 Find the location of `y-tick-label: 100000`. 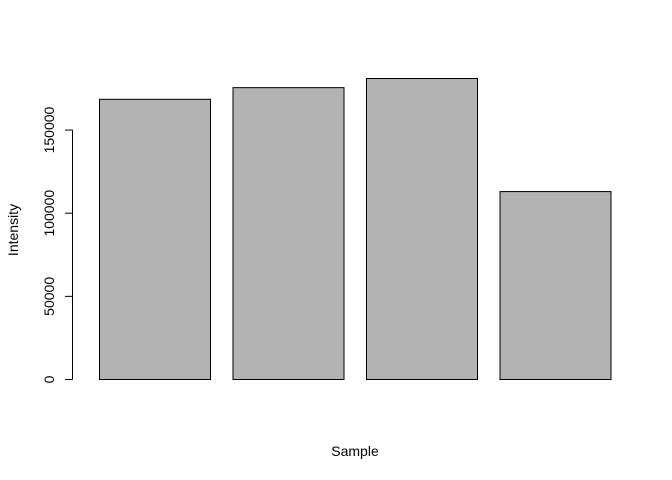

y-tick-label: 100000 is located at coordinates (49, 213).